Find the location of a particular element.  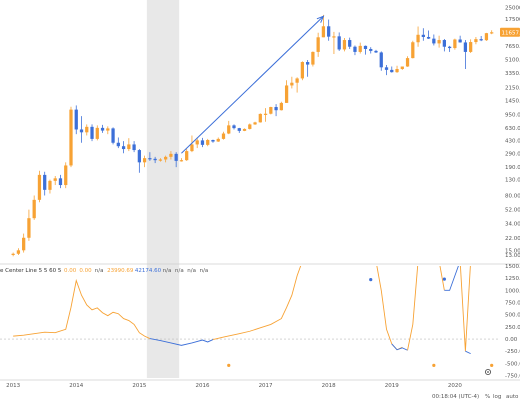

price-tick-label: 7650.00 is located at coordinates (512, 47).